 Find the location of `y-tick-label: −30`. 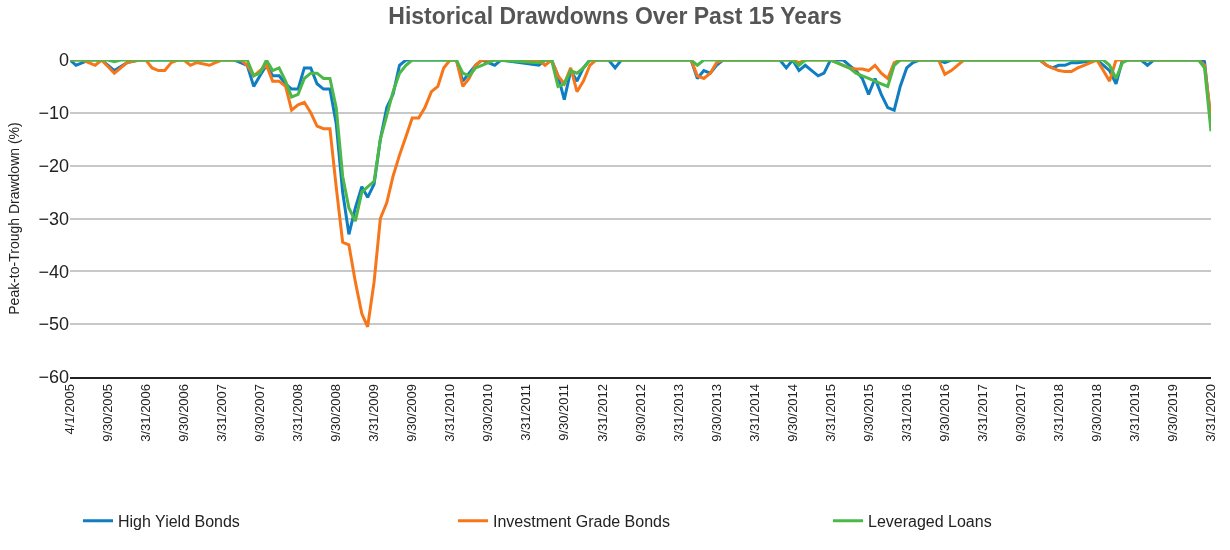

y-tick-label: −30 is located at coordinates (53, 218).